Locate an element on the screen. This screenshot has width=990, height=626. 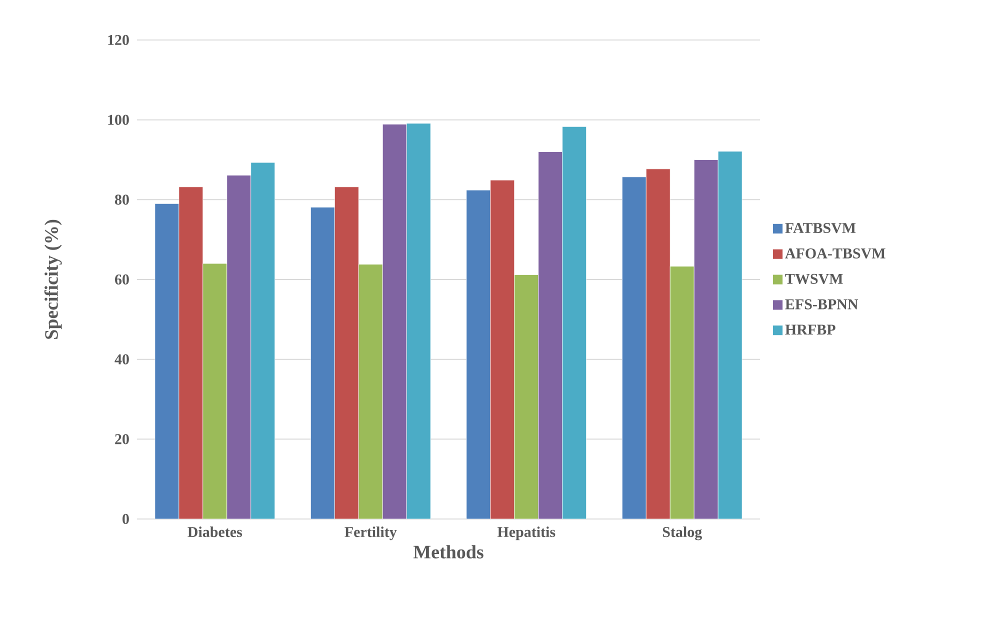
y-tick-label: 80 is located at coordinates (121, 199).